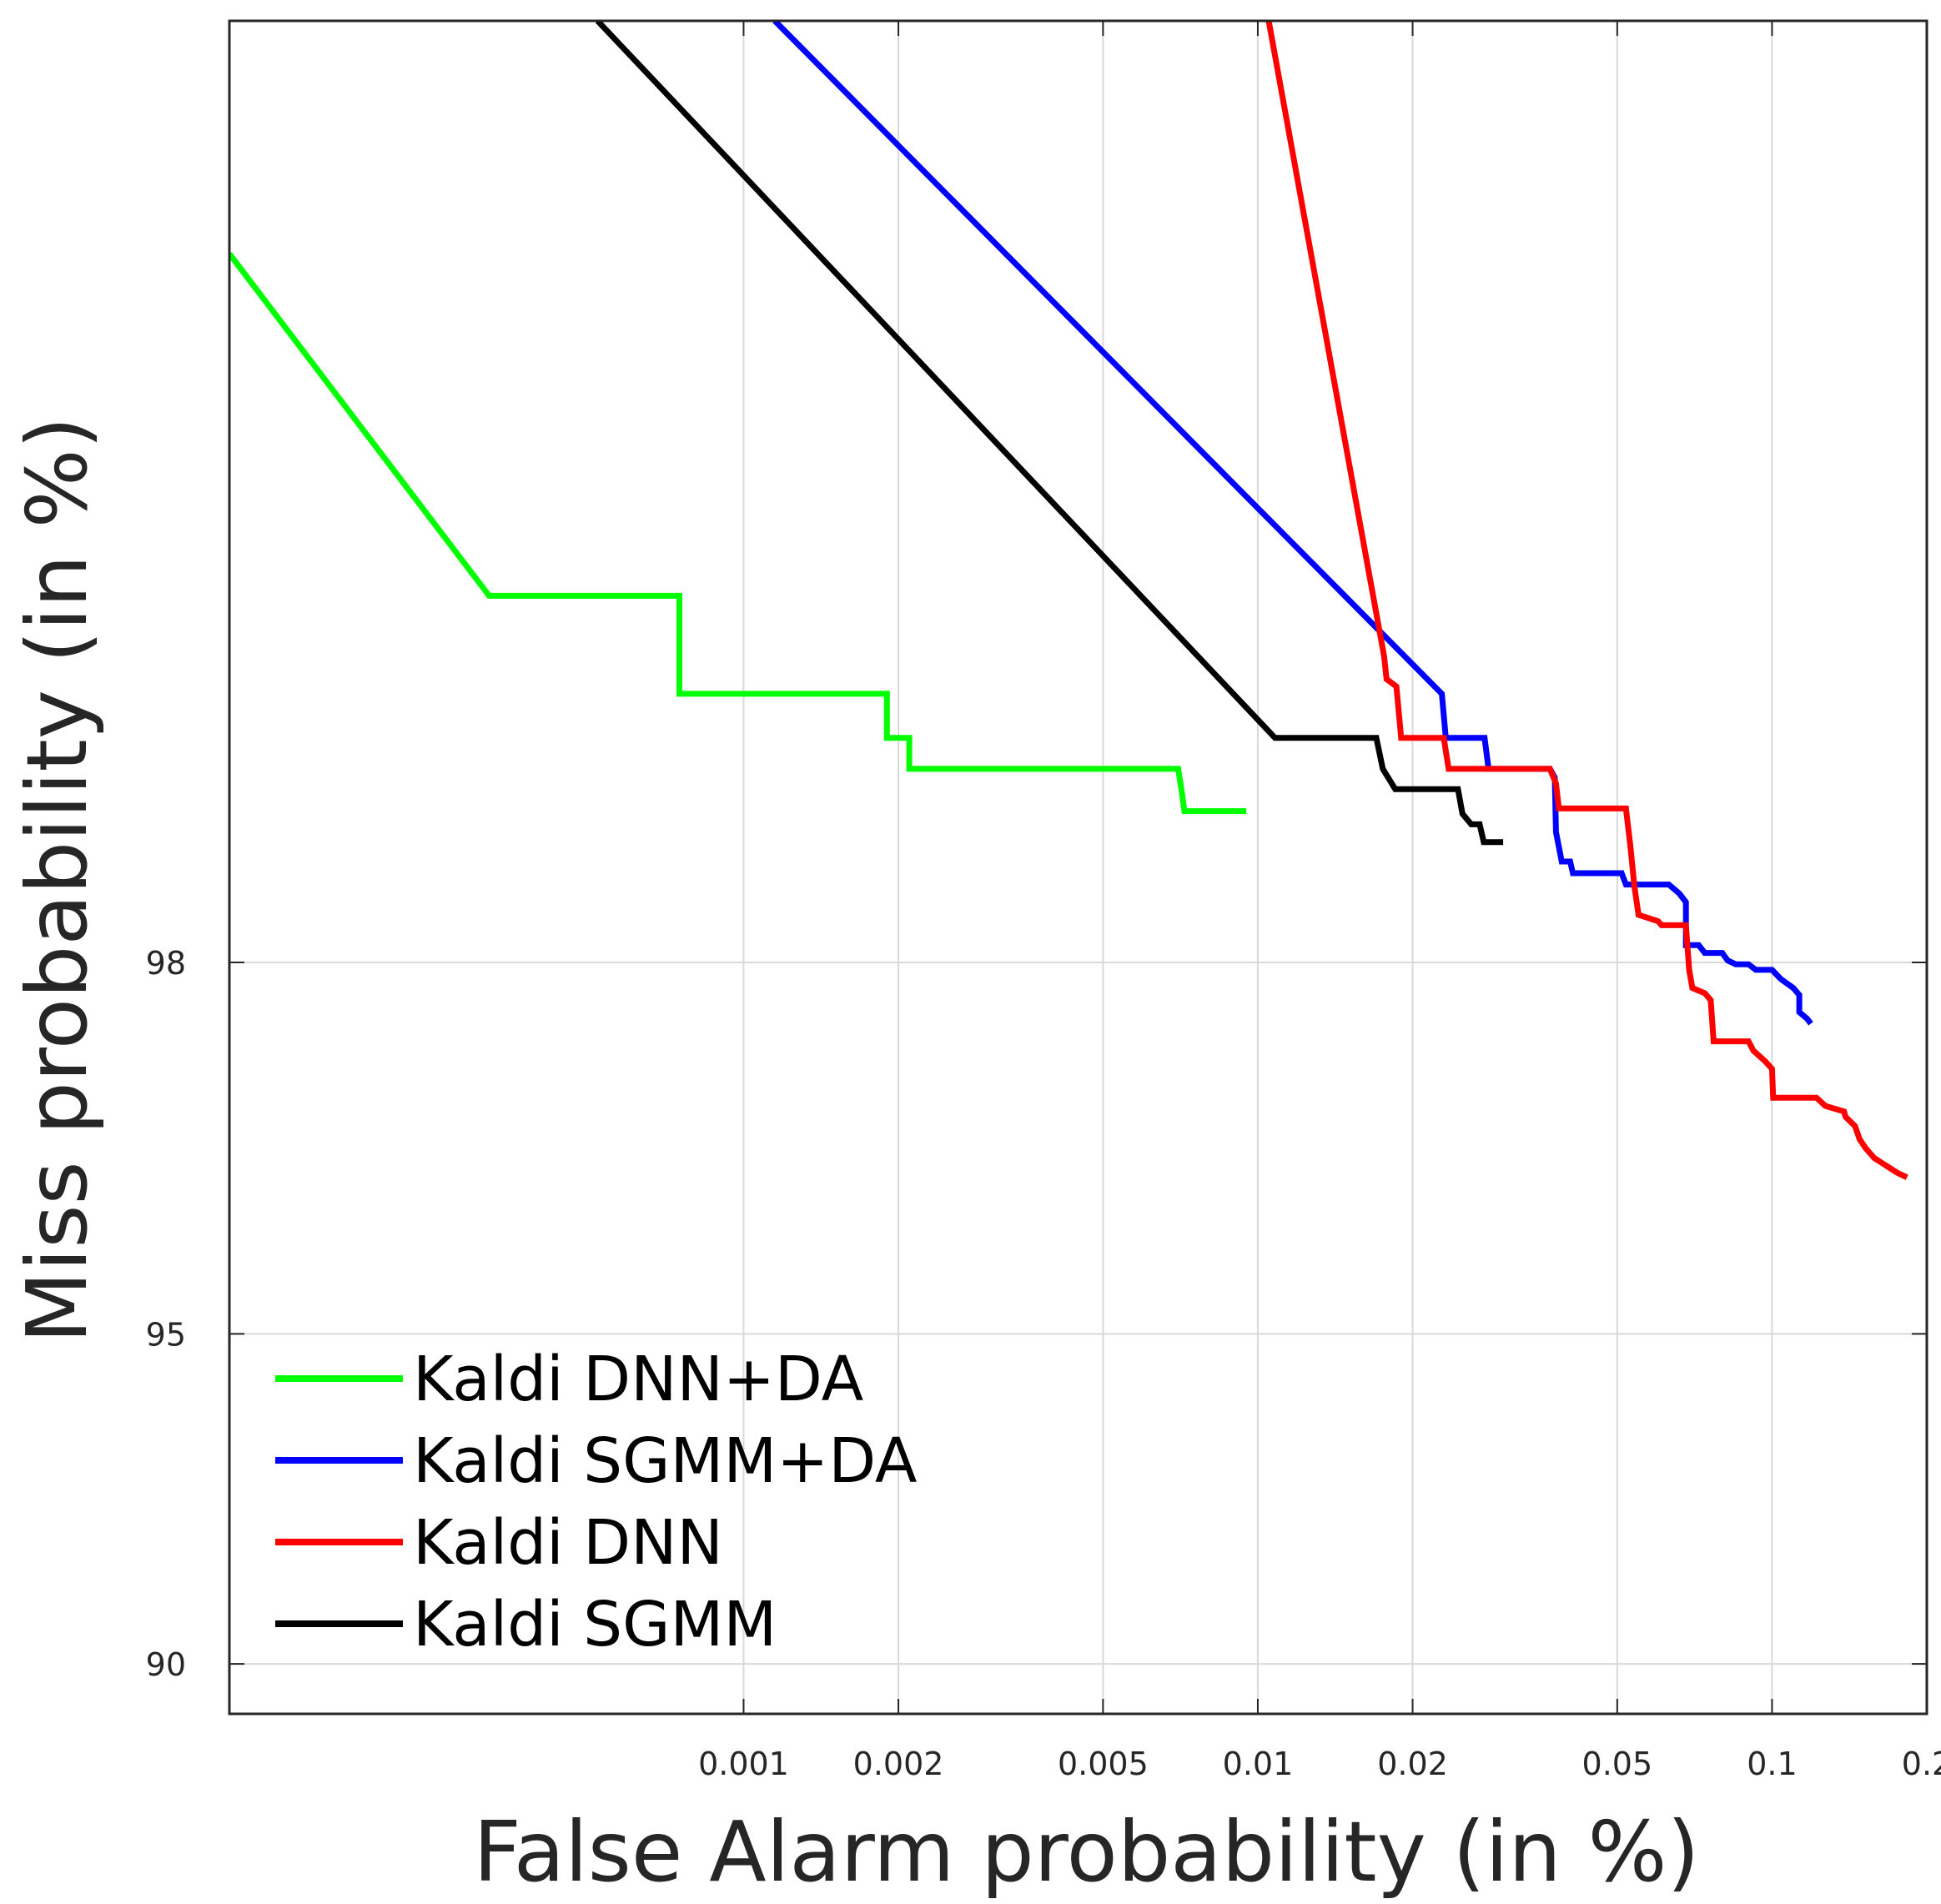  I want to click on y-axis-title: Miss probability (in %), so click(57, 879).